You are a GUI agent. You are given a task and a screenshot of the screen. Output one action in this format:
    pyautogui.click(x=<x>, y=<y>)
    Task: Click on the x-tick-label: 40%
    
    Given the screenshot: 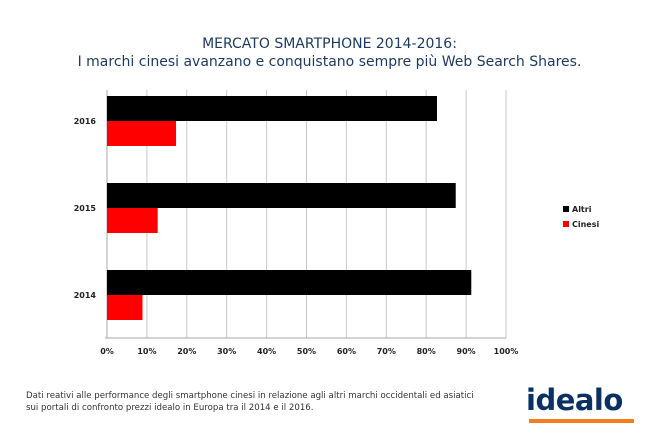 What is the action you would take?
    pyautogui.click(x=266, y=351)
    